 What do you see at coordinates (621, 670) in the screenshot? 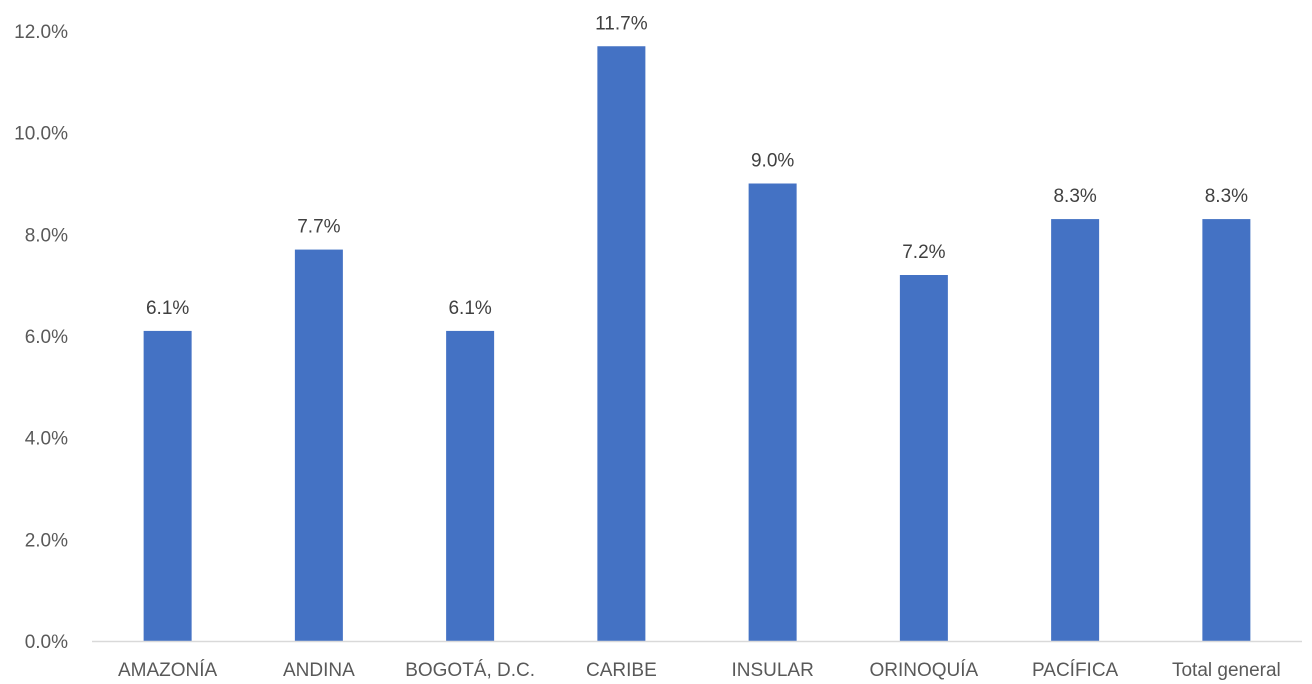
I see `x-tick-label: CARIBE` at bounding box center [621, 670].